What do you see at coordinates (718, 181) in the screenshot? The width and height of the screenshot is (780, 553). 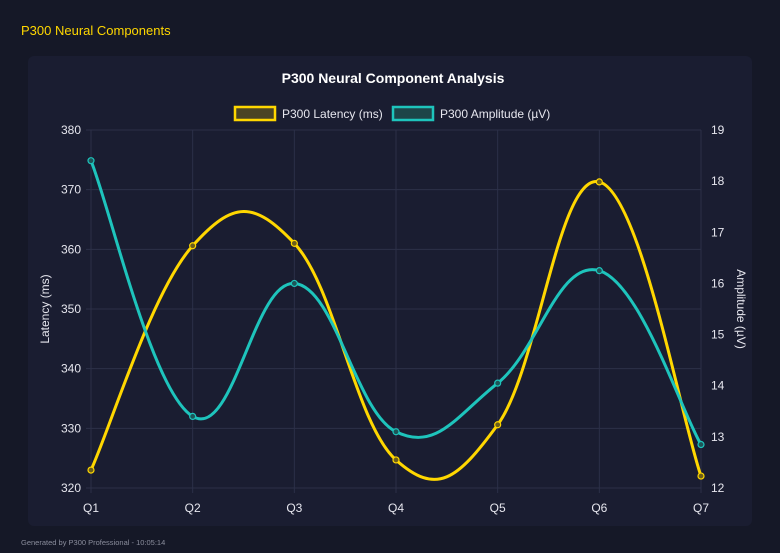 I see `y-right-tick-label: 18` at bounding box center [718, 181].